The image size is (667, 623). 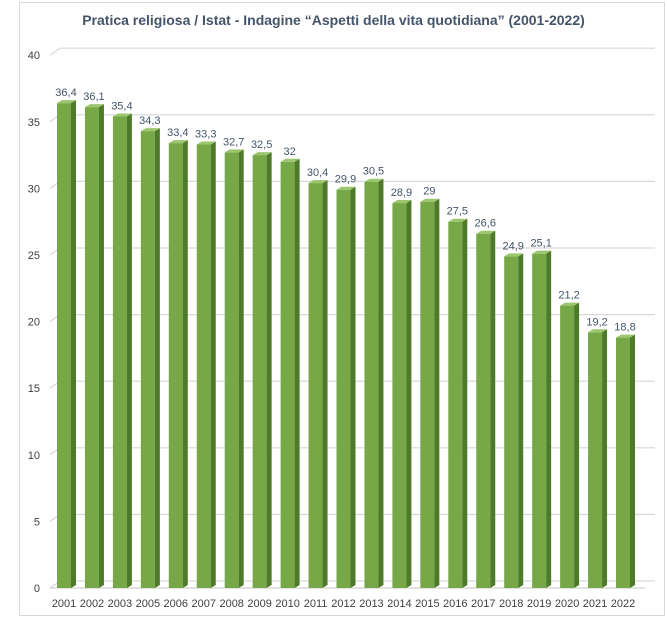 What do you see at coordinates (149, 121) in the screenshot?
I see `data-label: 34,3` at bounding box center [149, 121].